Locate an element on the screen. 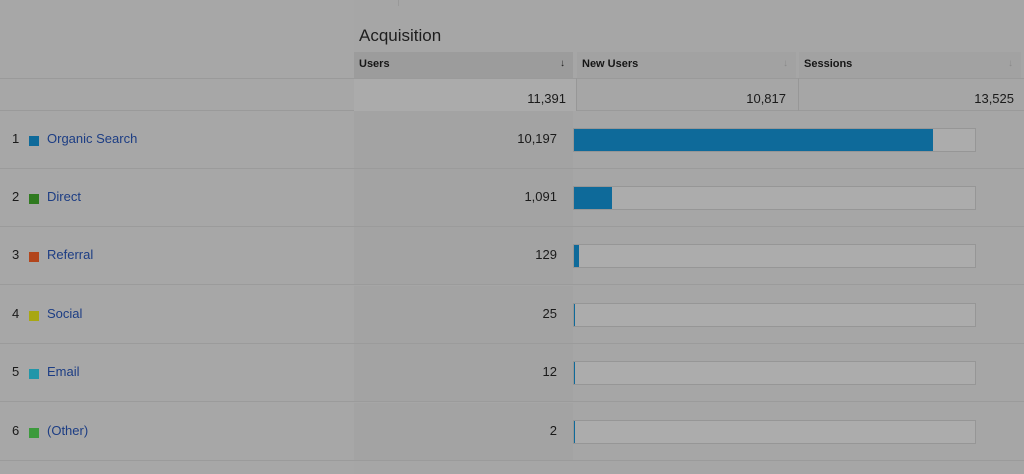 Image resolution: width=1024 pixels, height=474 pixels. users-cell: 129 is located at coordinates (463, 255).